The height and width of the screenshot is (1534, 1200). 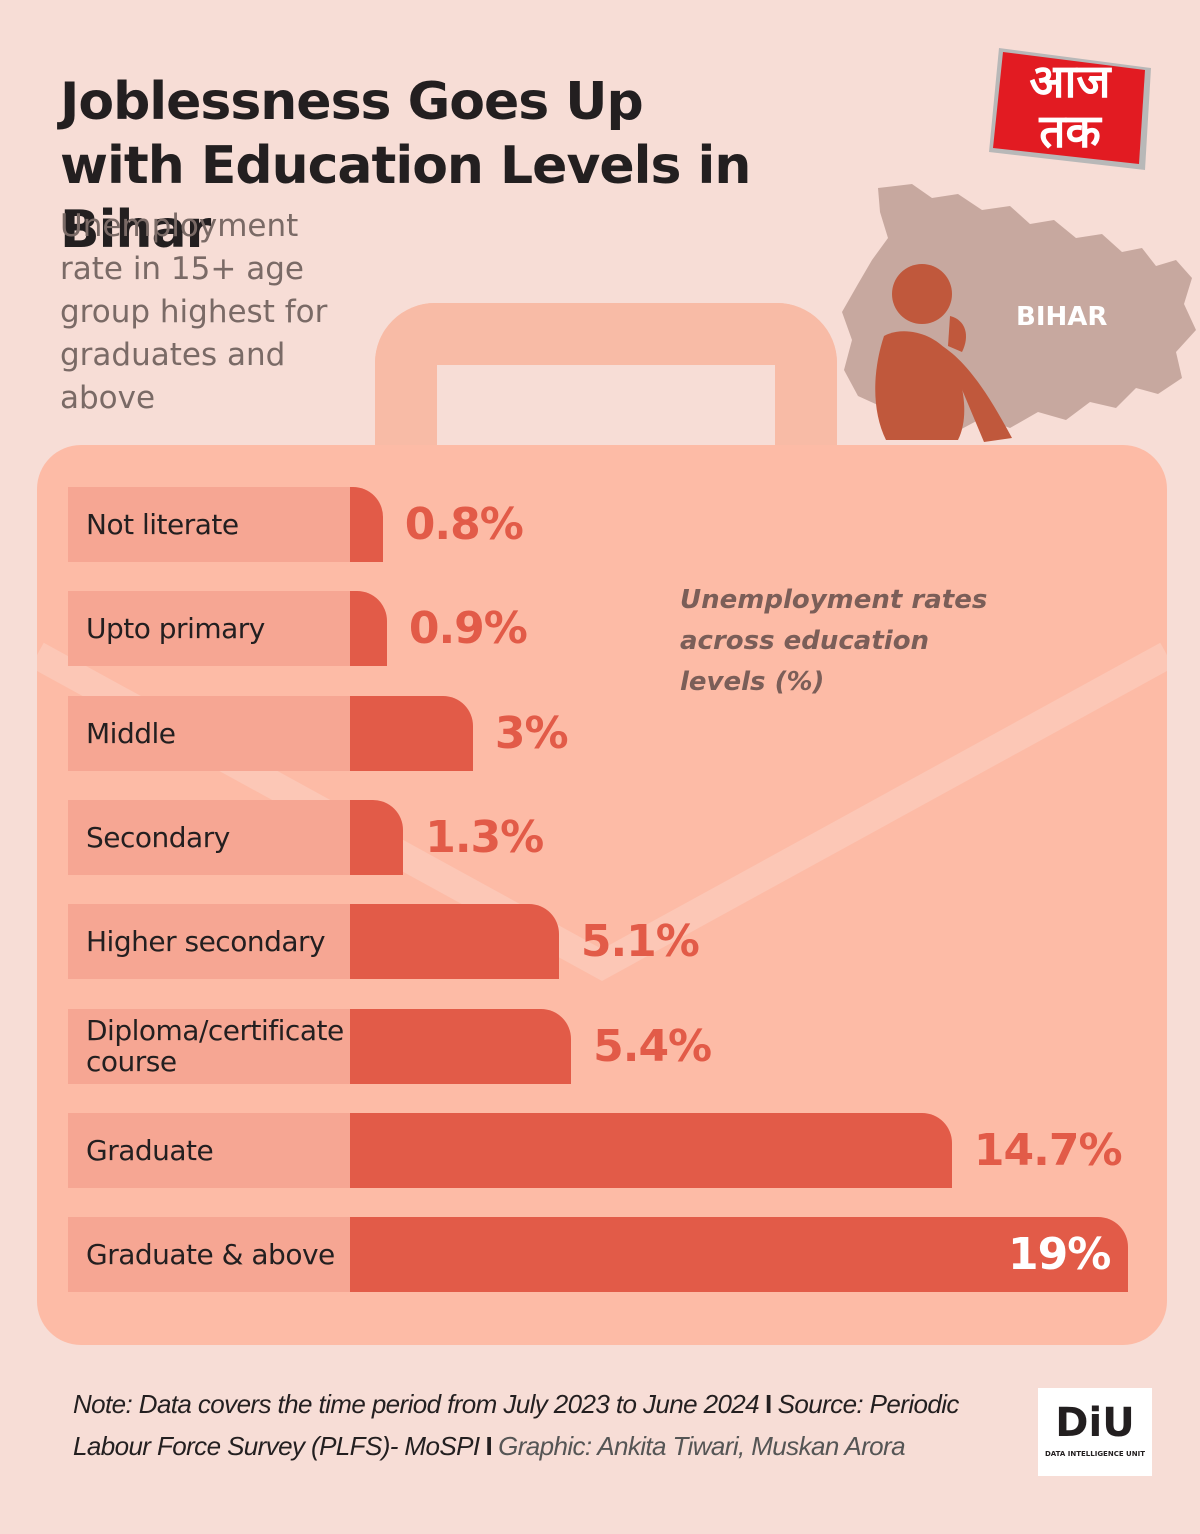 What do you see at coordinates (468, 629) in the screenshot?
I see `value-label: 0.9%` at bounding box center [468, 629].